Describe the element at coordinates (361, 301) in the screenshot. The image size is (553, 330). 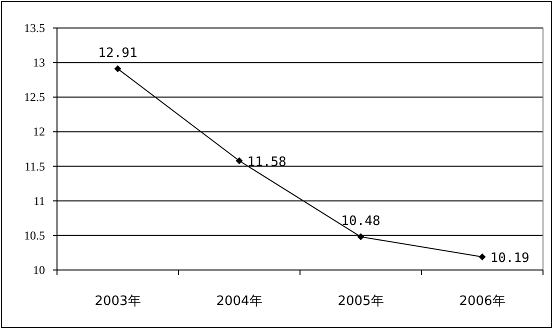
I see `x-tick-label: 2005年` at that location.